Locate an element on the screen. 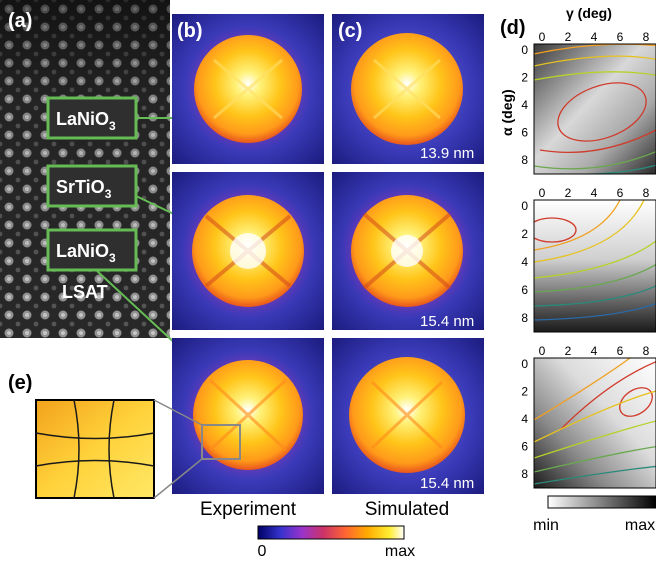 This screenshot has height=562, width=656. panel-label-a: (a) is located at coordinates (20, 21).